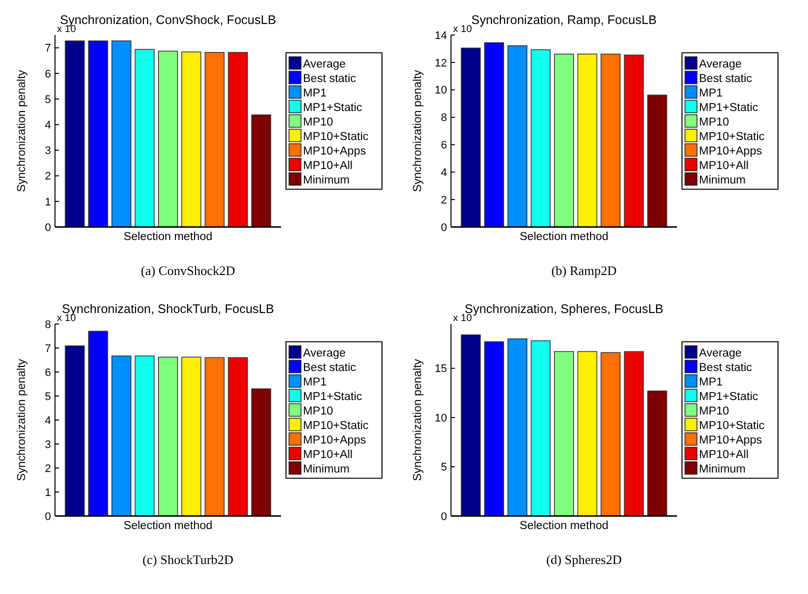 The width and height of the screenshot is (808, 594). What do you see at coordinates (440, 36) in the screenshot?
I see `y-tick-label: 14` at bounding box center [440, 36].